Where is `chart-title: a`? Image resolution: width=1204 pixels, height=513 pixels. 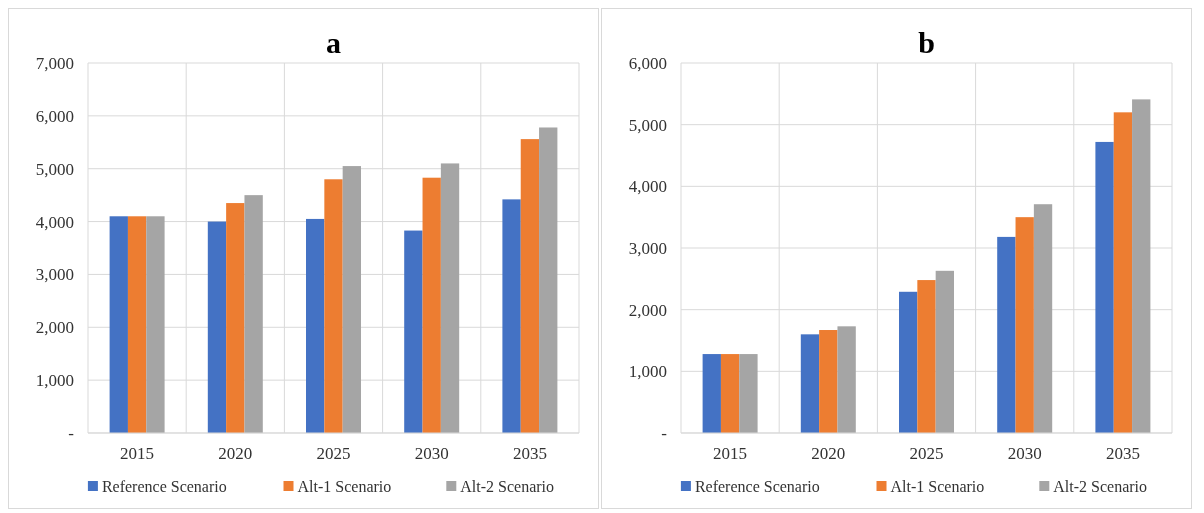
chart-title: a is located at coordinates (333, 42).